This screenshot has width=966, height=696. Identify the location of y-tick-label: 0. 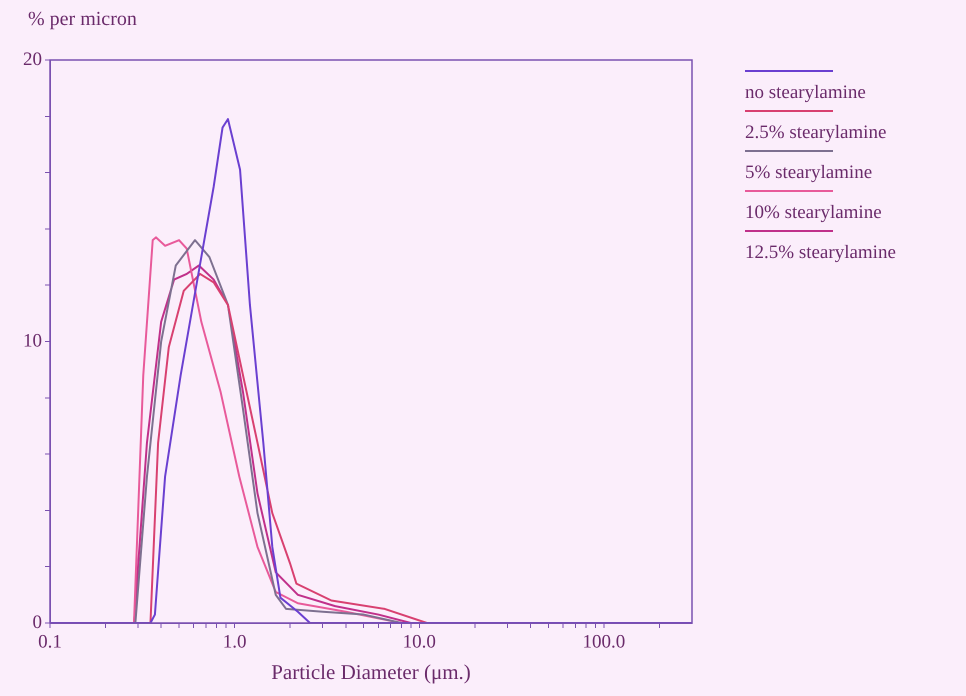
(37, 622).